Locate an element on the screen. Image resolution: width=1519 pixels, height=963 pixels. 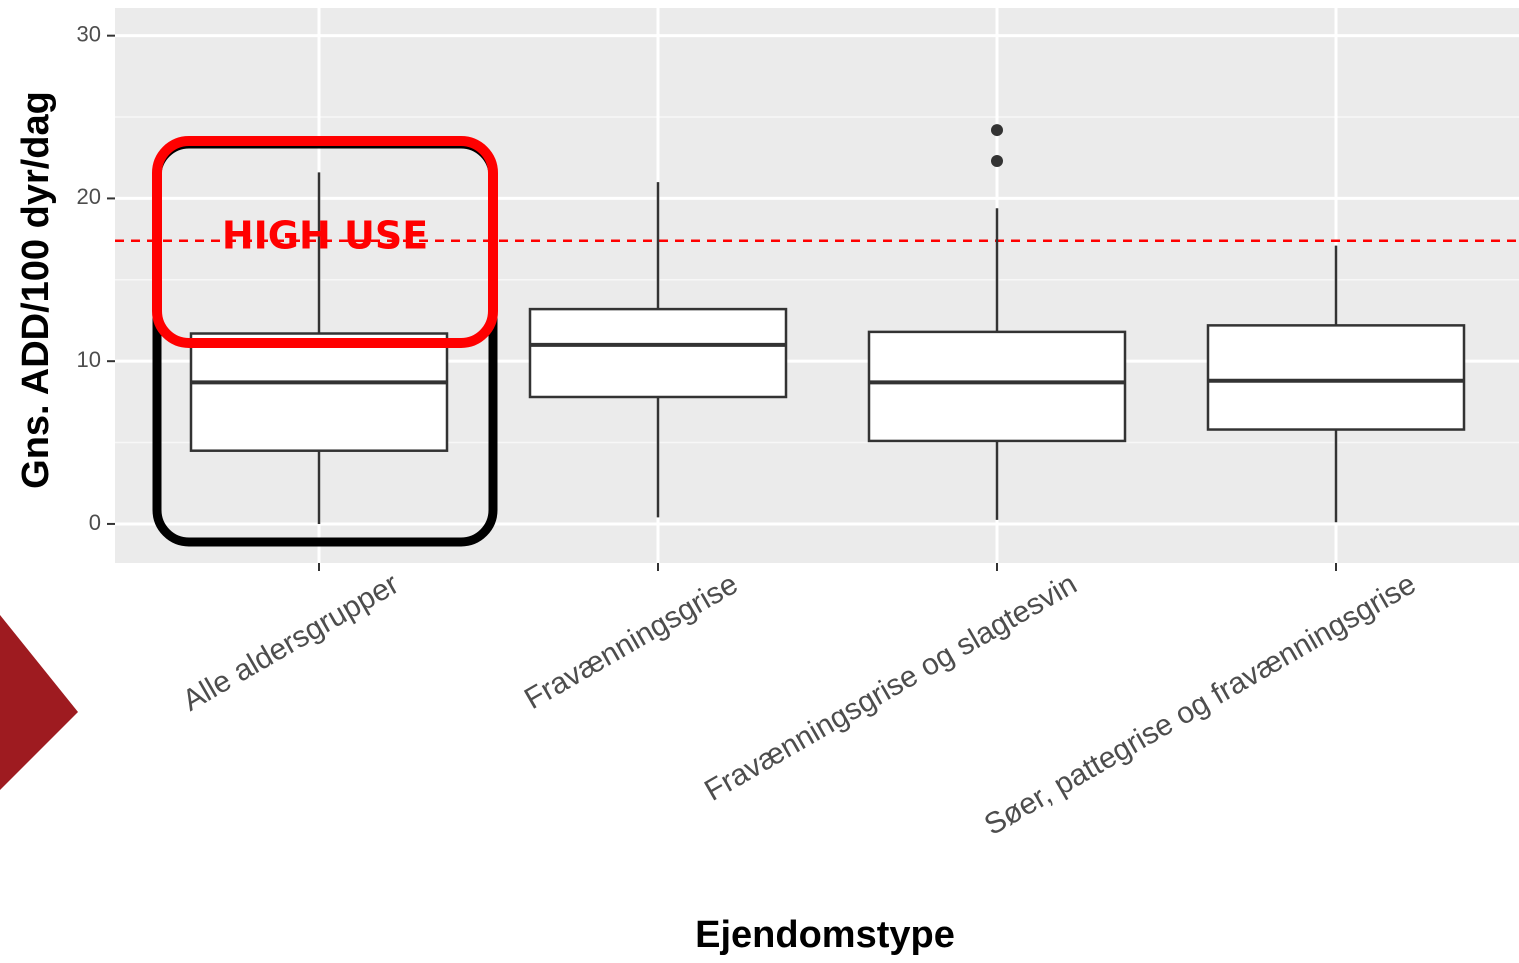
y-tick-label: 10 is located at coordinates (89, 359).